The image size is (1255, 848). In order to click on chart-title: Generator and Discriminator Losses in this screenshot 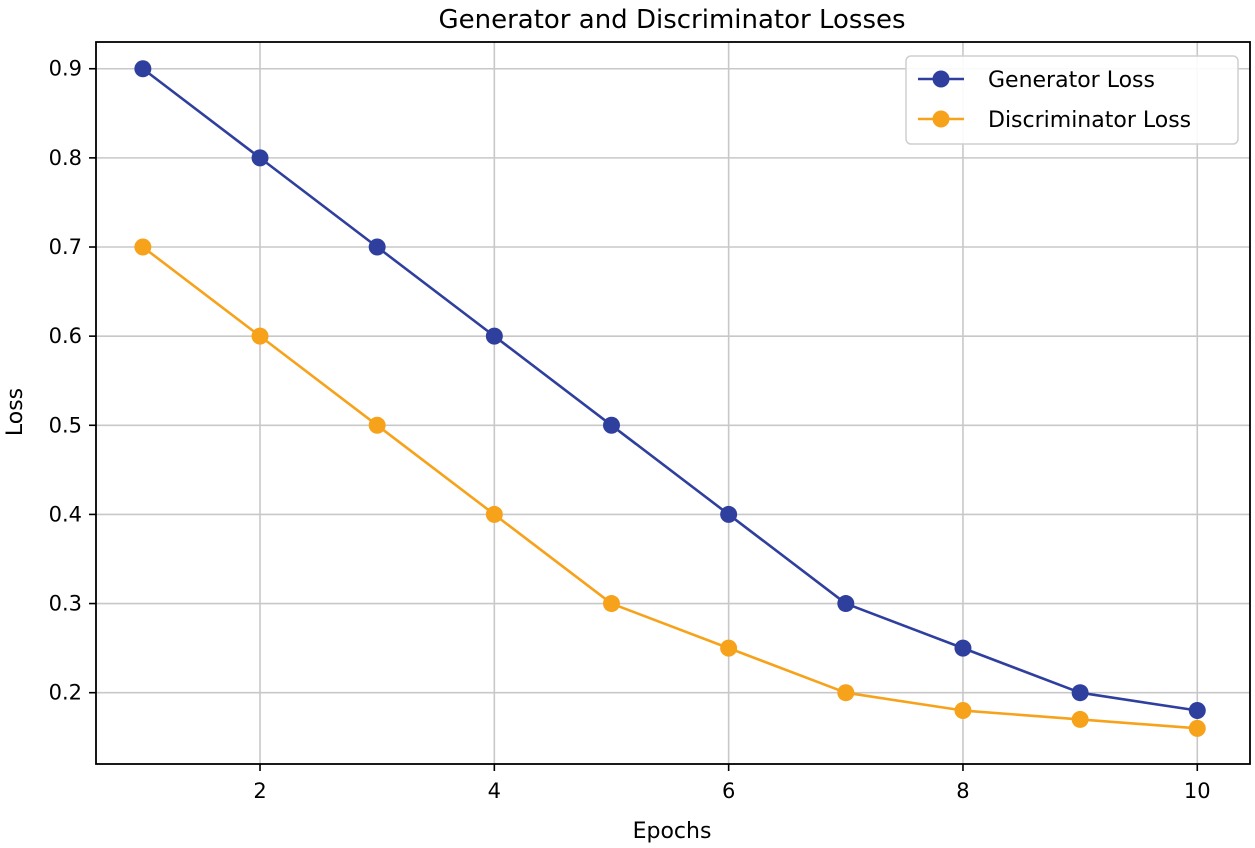, I will do `click(671, 20)`.